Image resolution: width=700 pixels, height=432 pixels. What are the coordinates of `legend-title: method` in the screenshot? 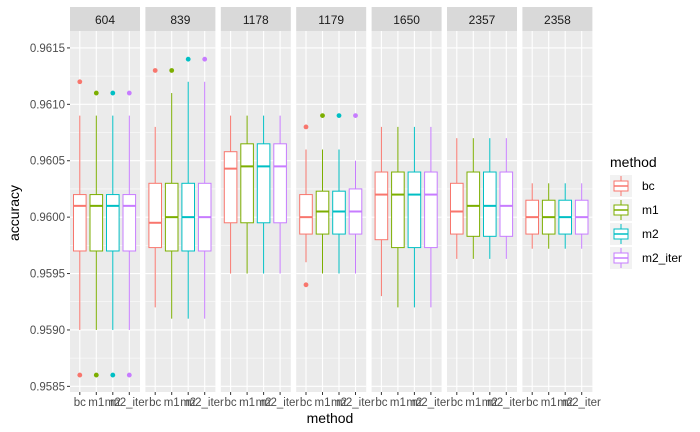 It's located at (633, 162).